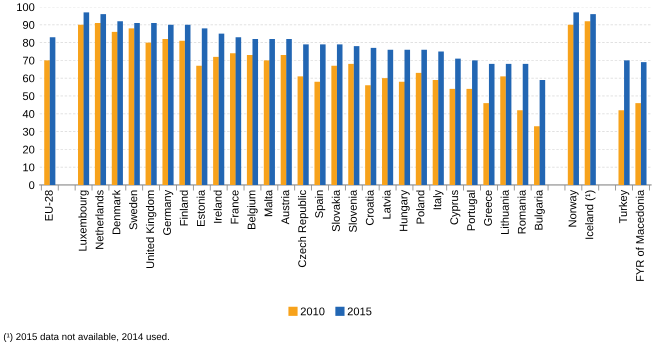 The height and width of the screenshot is (349, 661). I want to click on x-tick-label: Sweden, so click(133, 210).